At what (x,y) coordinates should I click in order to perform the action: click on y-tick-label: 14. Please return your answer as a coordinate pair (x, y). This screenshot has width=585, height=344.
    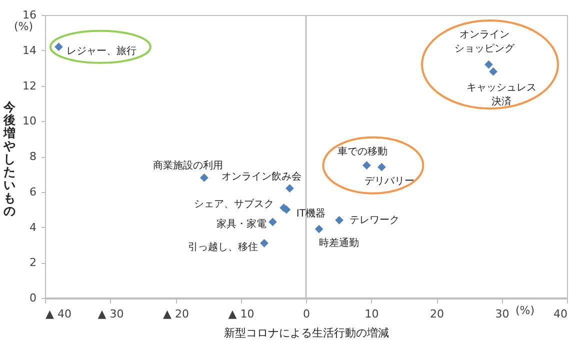
    Looking at the image, I should click on (29, 50).